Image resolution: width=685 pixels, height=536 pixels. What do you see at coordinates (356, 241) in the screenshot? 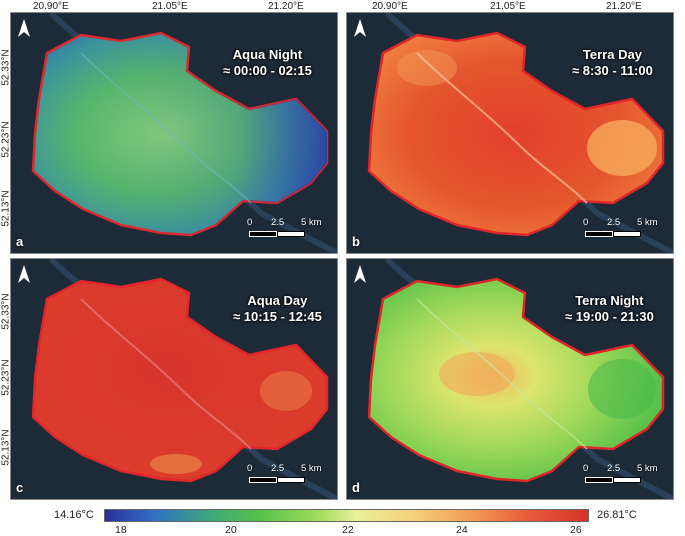
I see `panel-b-letter: b` at bounding box center [356, 241].